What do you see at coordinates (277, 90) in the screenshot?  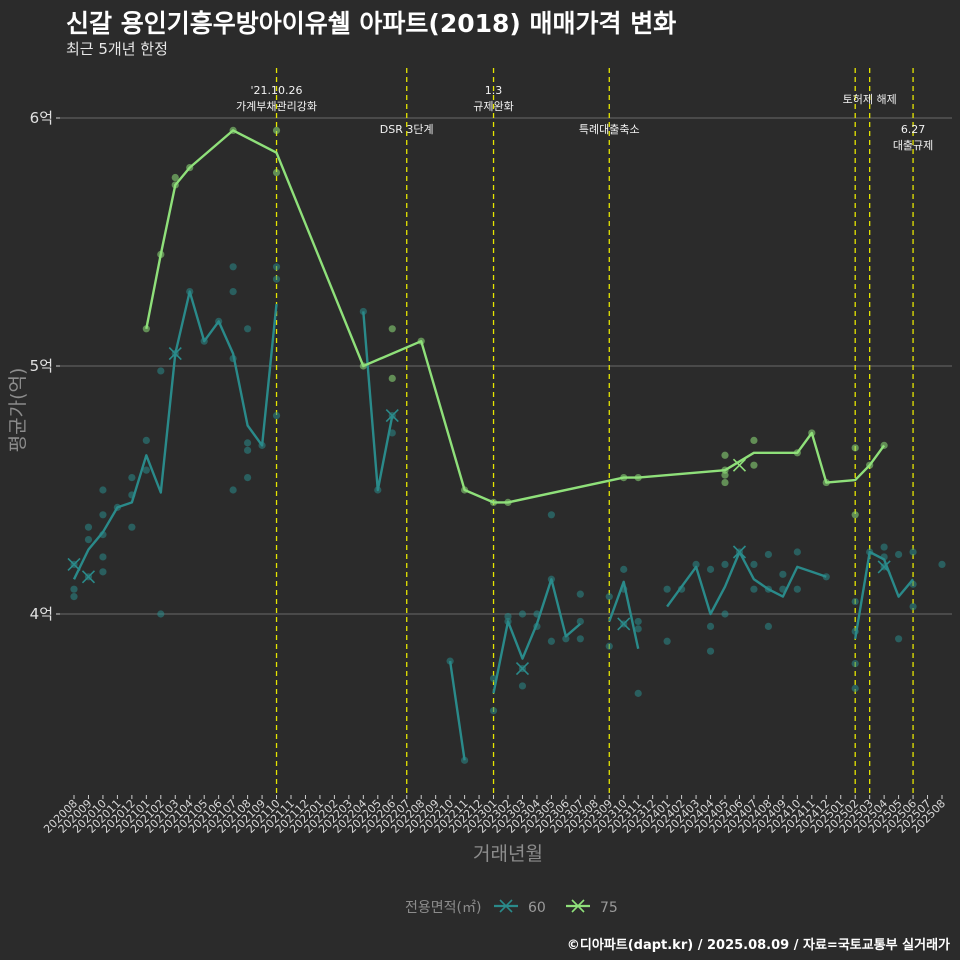 I see `annotation-label: '21.10.26` at bounding box center [277, 90].